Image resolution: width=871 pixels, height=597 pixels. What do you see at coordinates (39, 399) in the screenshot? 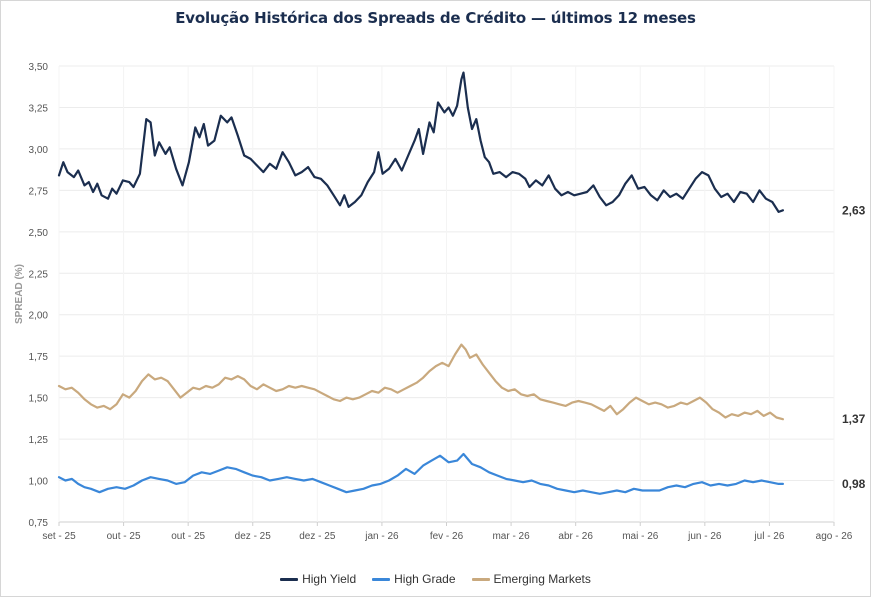
I see `y-tick-label: 1,50` at bounding box center [39, 399].